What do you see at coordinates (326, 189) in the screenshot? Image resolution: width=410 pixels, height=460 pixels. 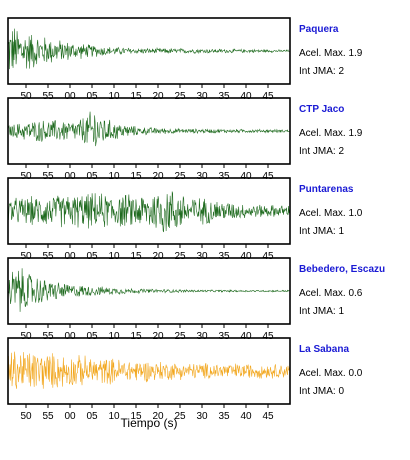 I see `station-name: Puntarenas` at bounding box center [326, 189].